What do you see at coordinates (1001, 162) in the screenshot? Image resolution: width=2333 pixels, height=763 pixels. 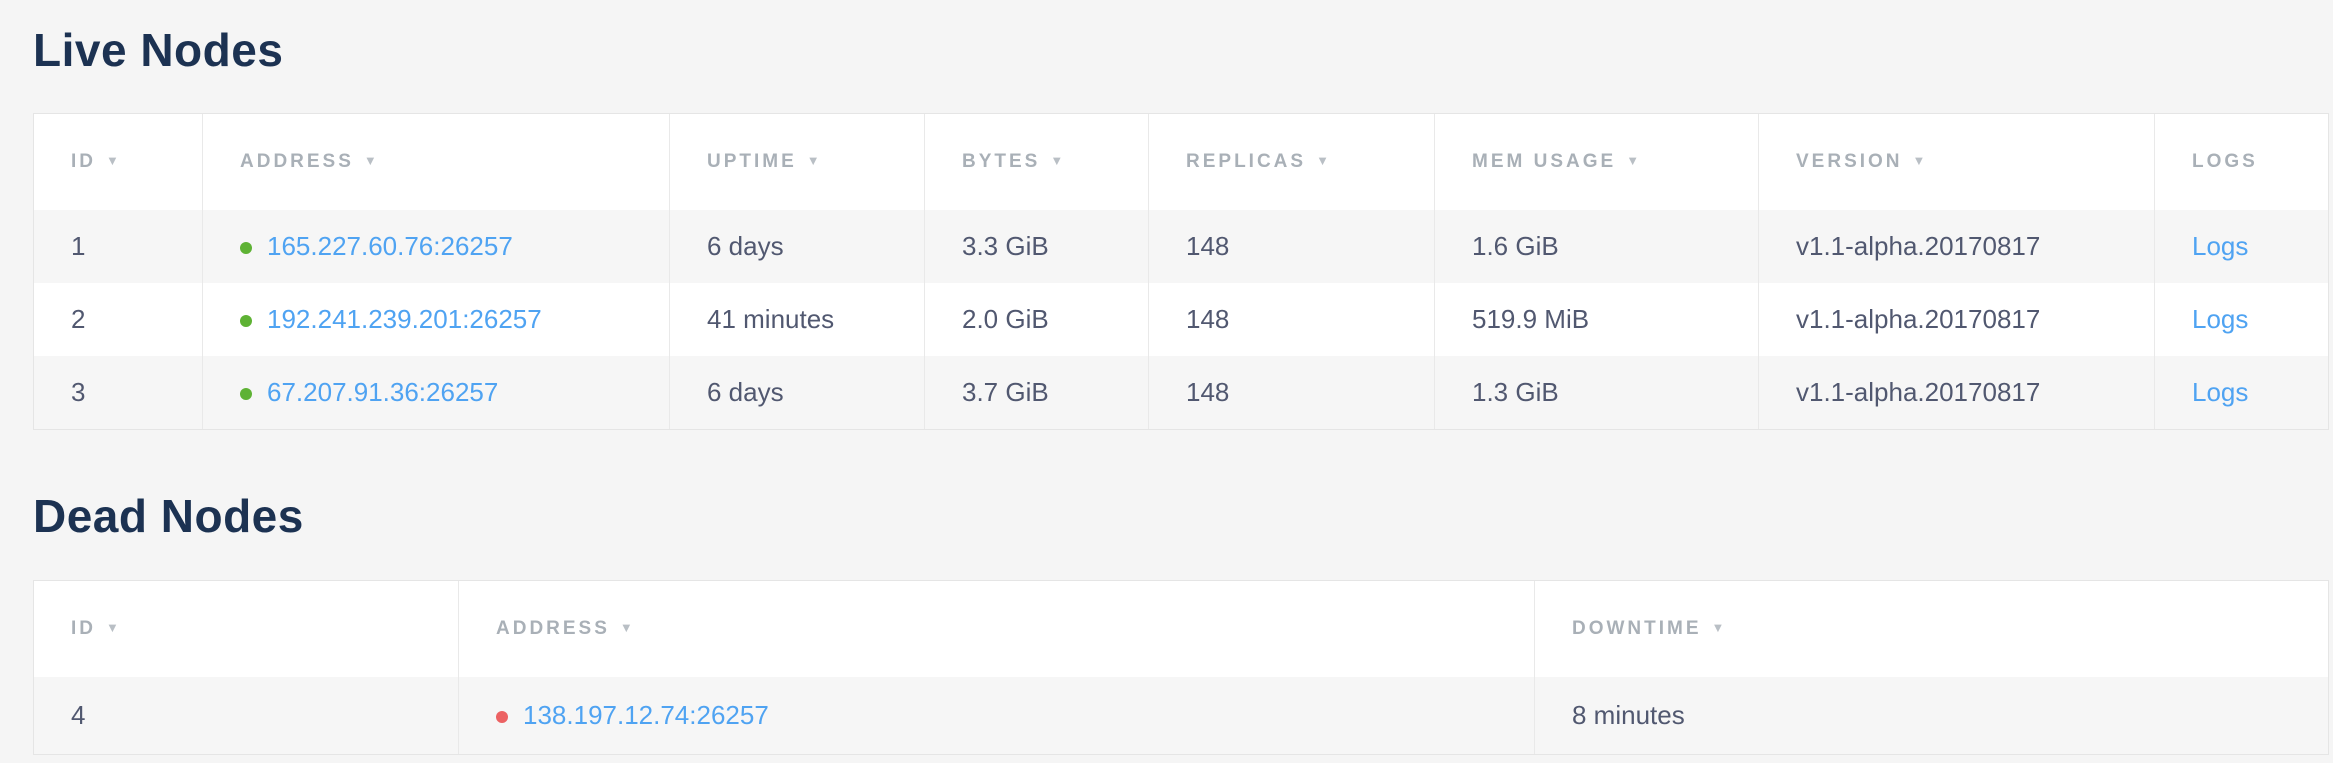 I see `column-header-label: BYTES` at bounding box center [1001, 162].